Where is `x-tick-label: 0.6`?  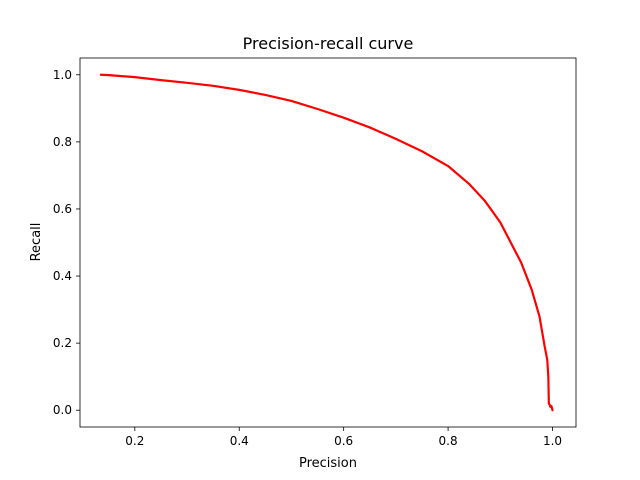
x-tick-label: 0.6 is located at coordinates (343, 441).